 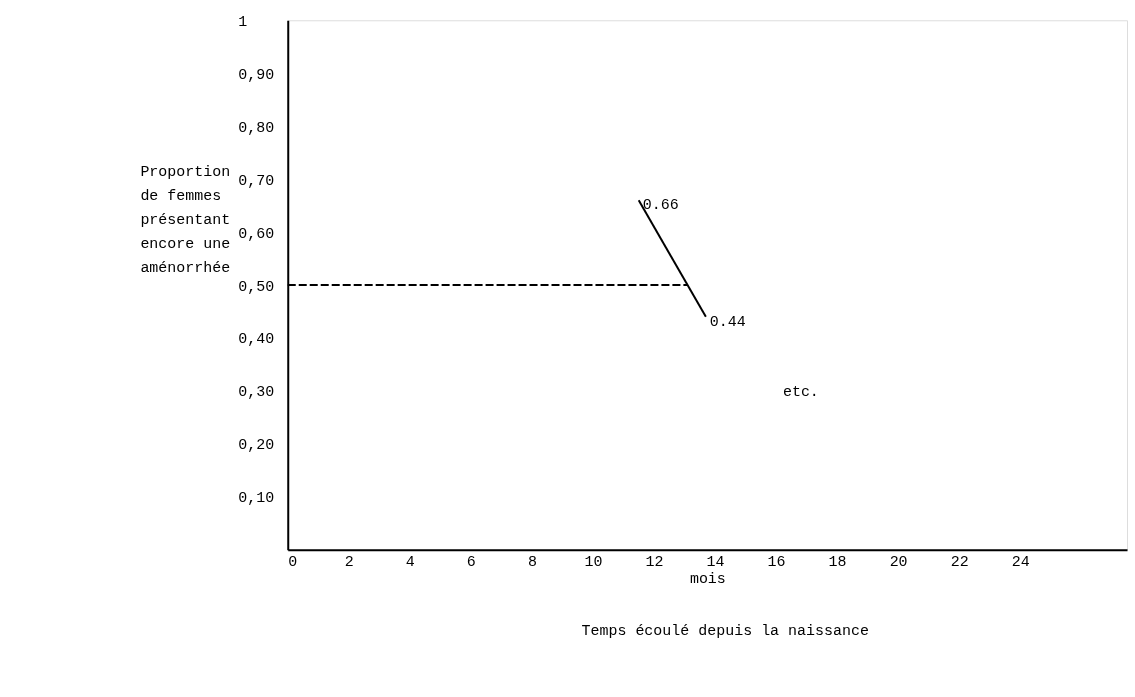 I want to click on y-tick-label: 0,70, so click(x=256, y=180).